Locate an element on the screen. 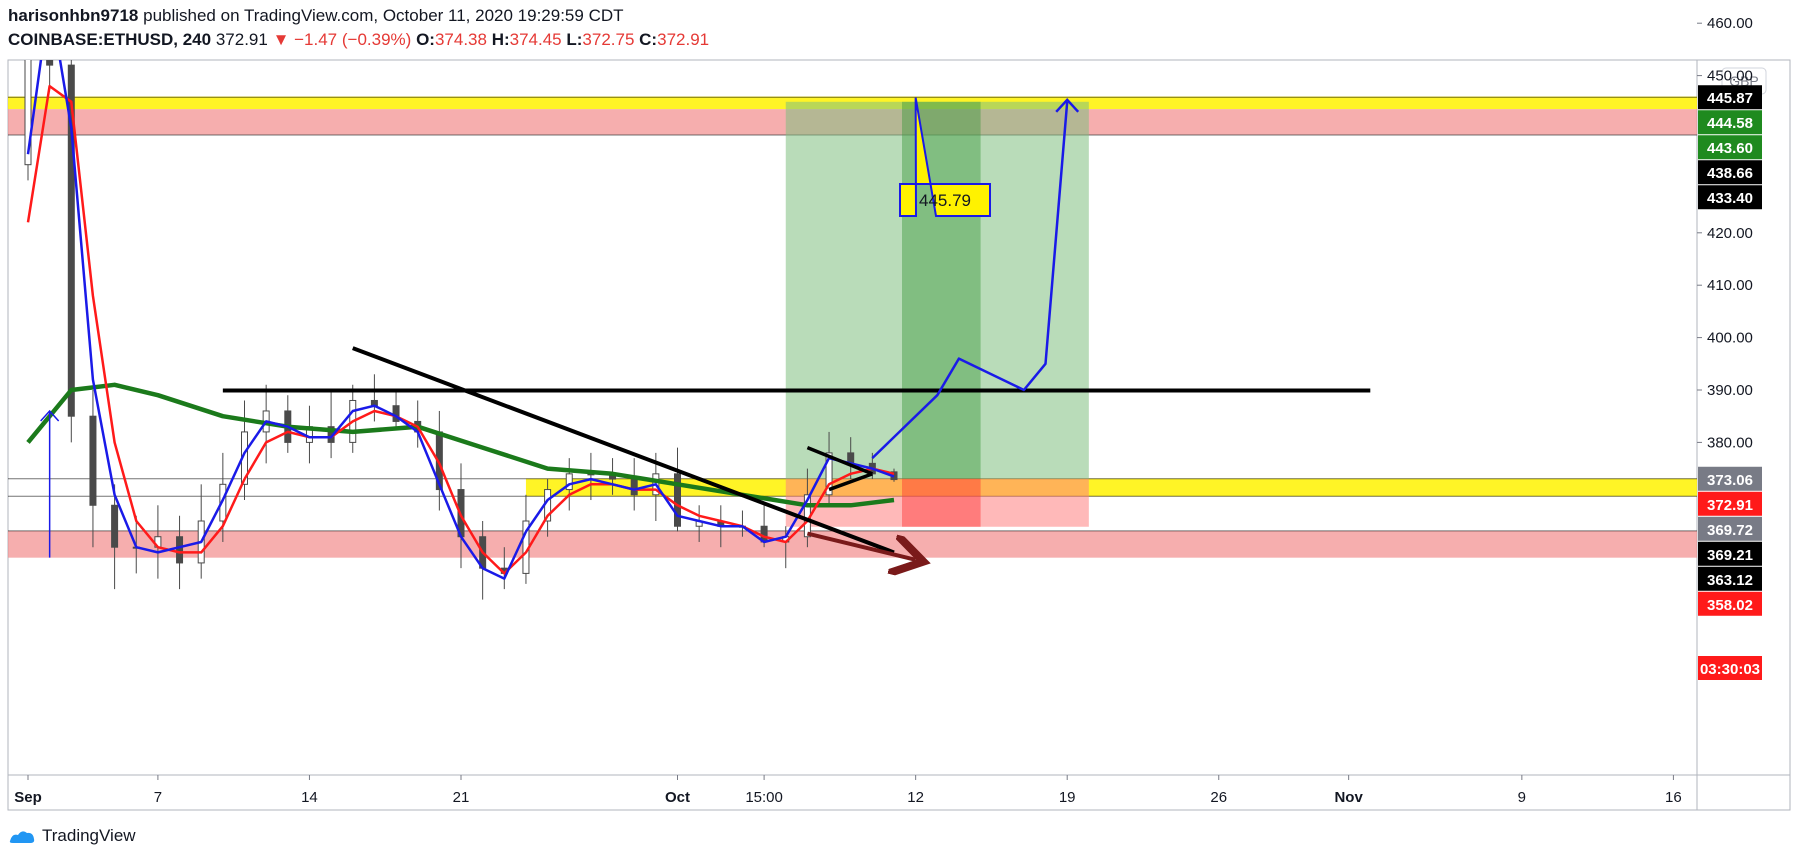 Image resolution: width=1794 pixels, height=863 pixels. price-label: 369.21 is located at coordinates (1730, 553).